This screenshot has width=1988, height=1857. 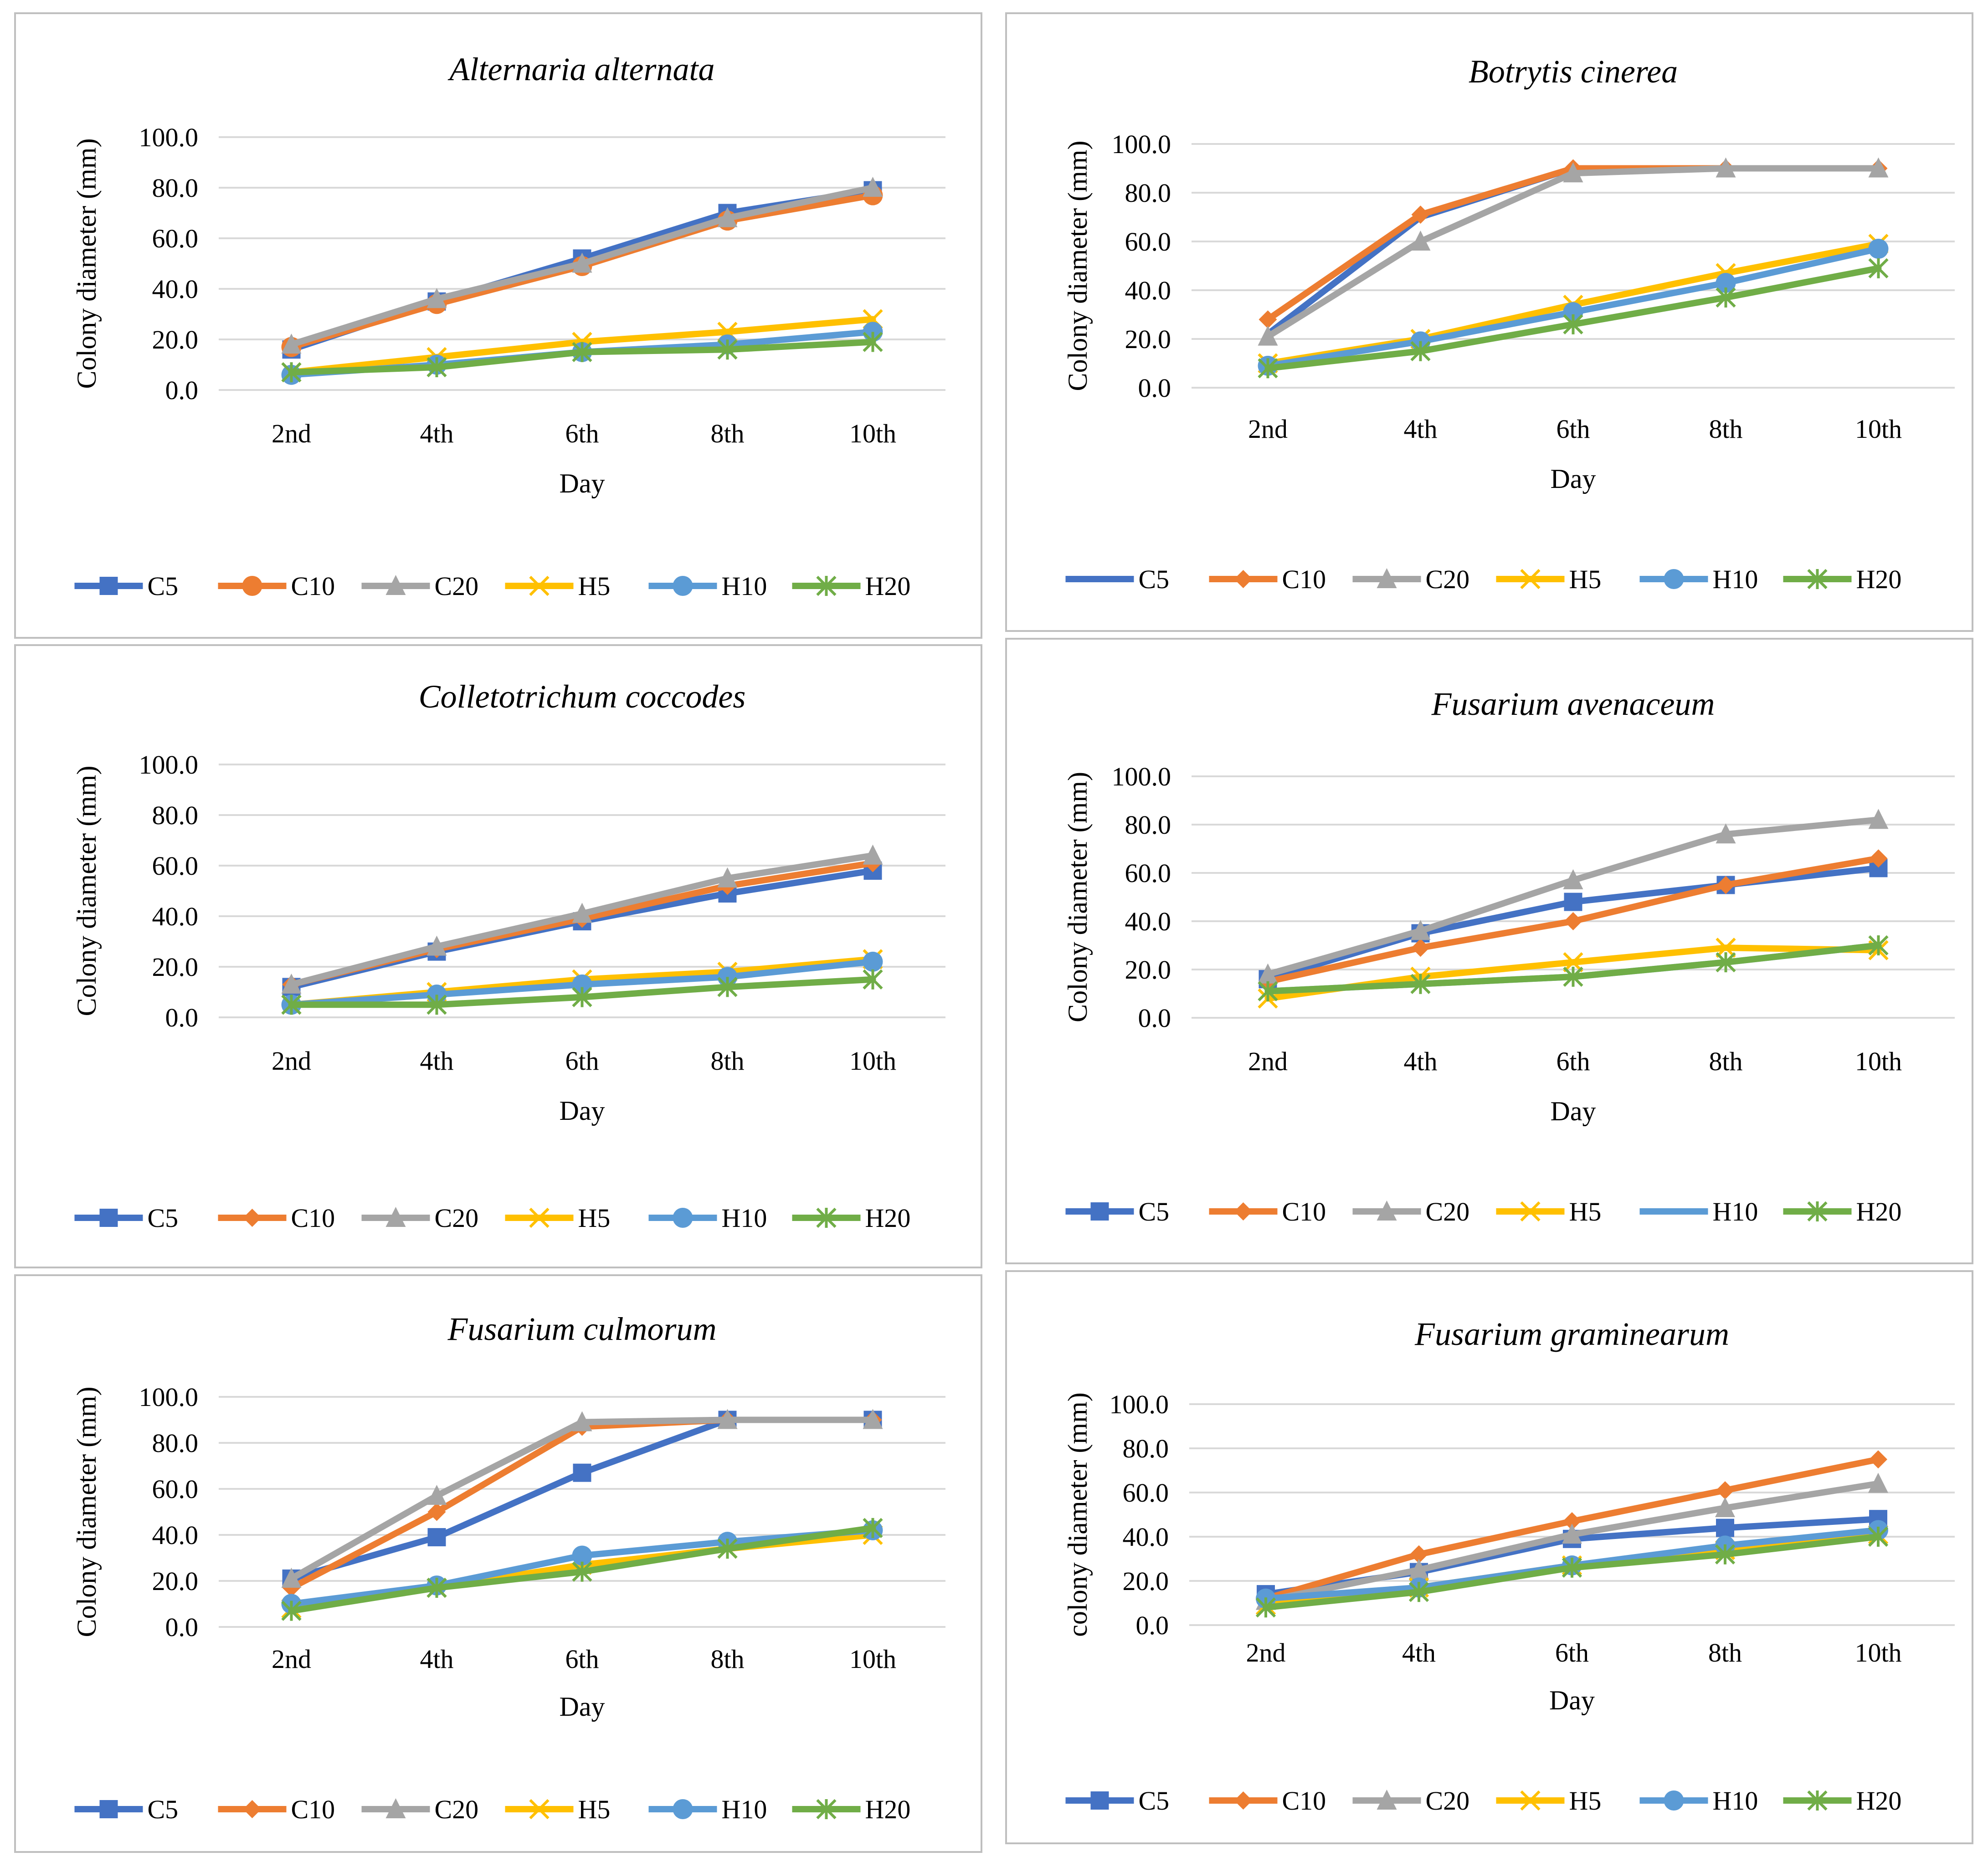 What do you see at coordinates (872, 1659) in the screenshot?
I see `x-tick-label: 10th` at bounding box center [872, 1659].